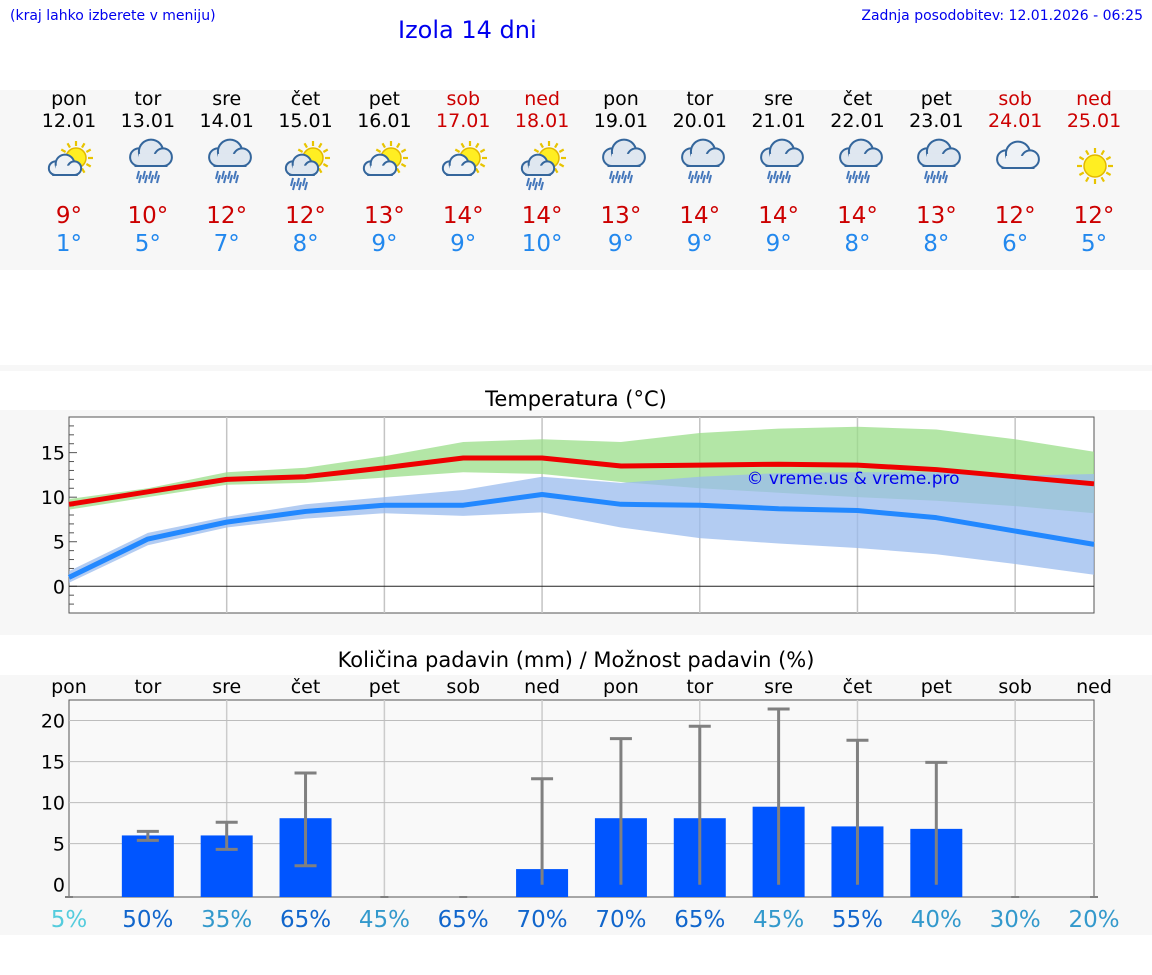 This screenshot has width=1152, height=975. Describe the element at coordinates (1015, 173) in the screenshot. I see `day-column: sob 24.01 12° 6°` at that location.